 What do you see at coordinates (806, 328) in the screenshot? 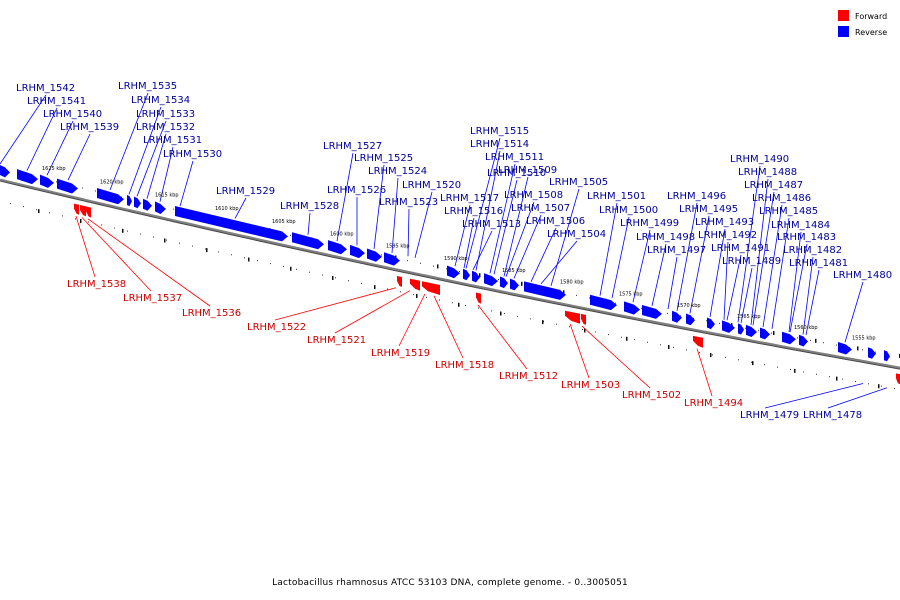
I see `kbp-tick-label: 1560 kbp` at bounding box center [806, 328].